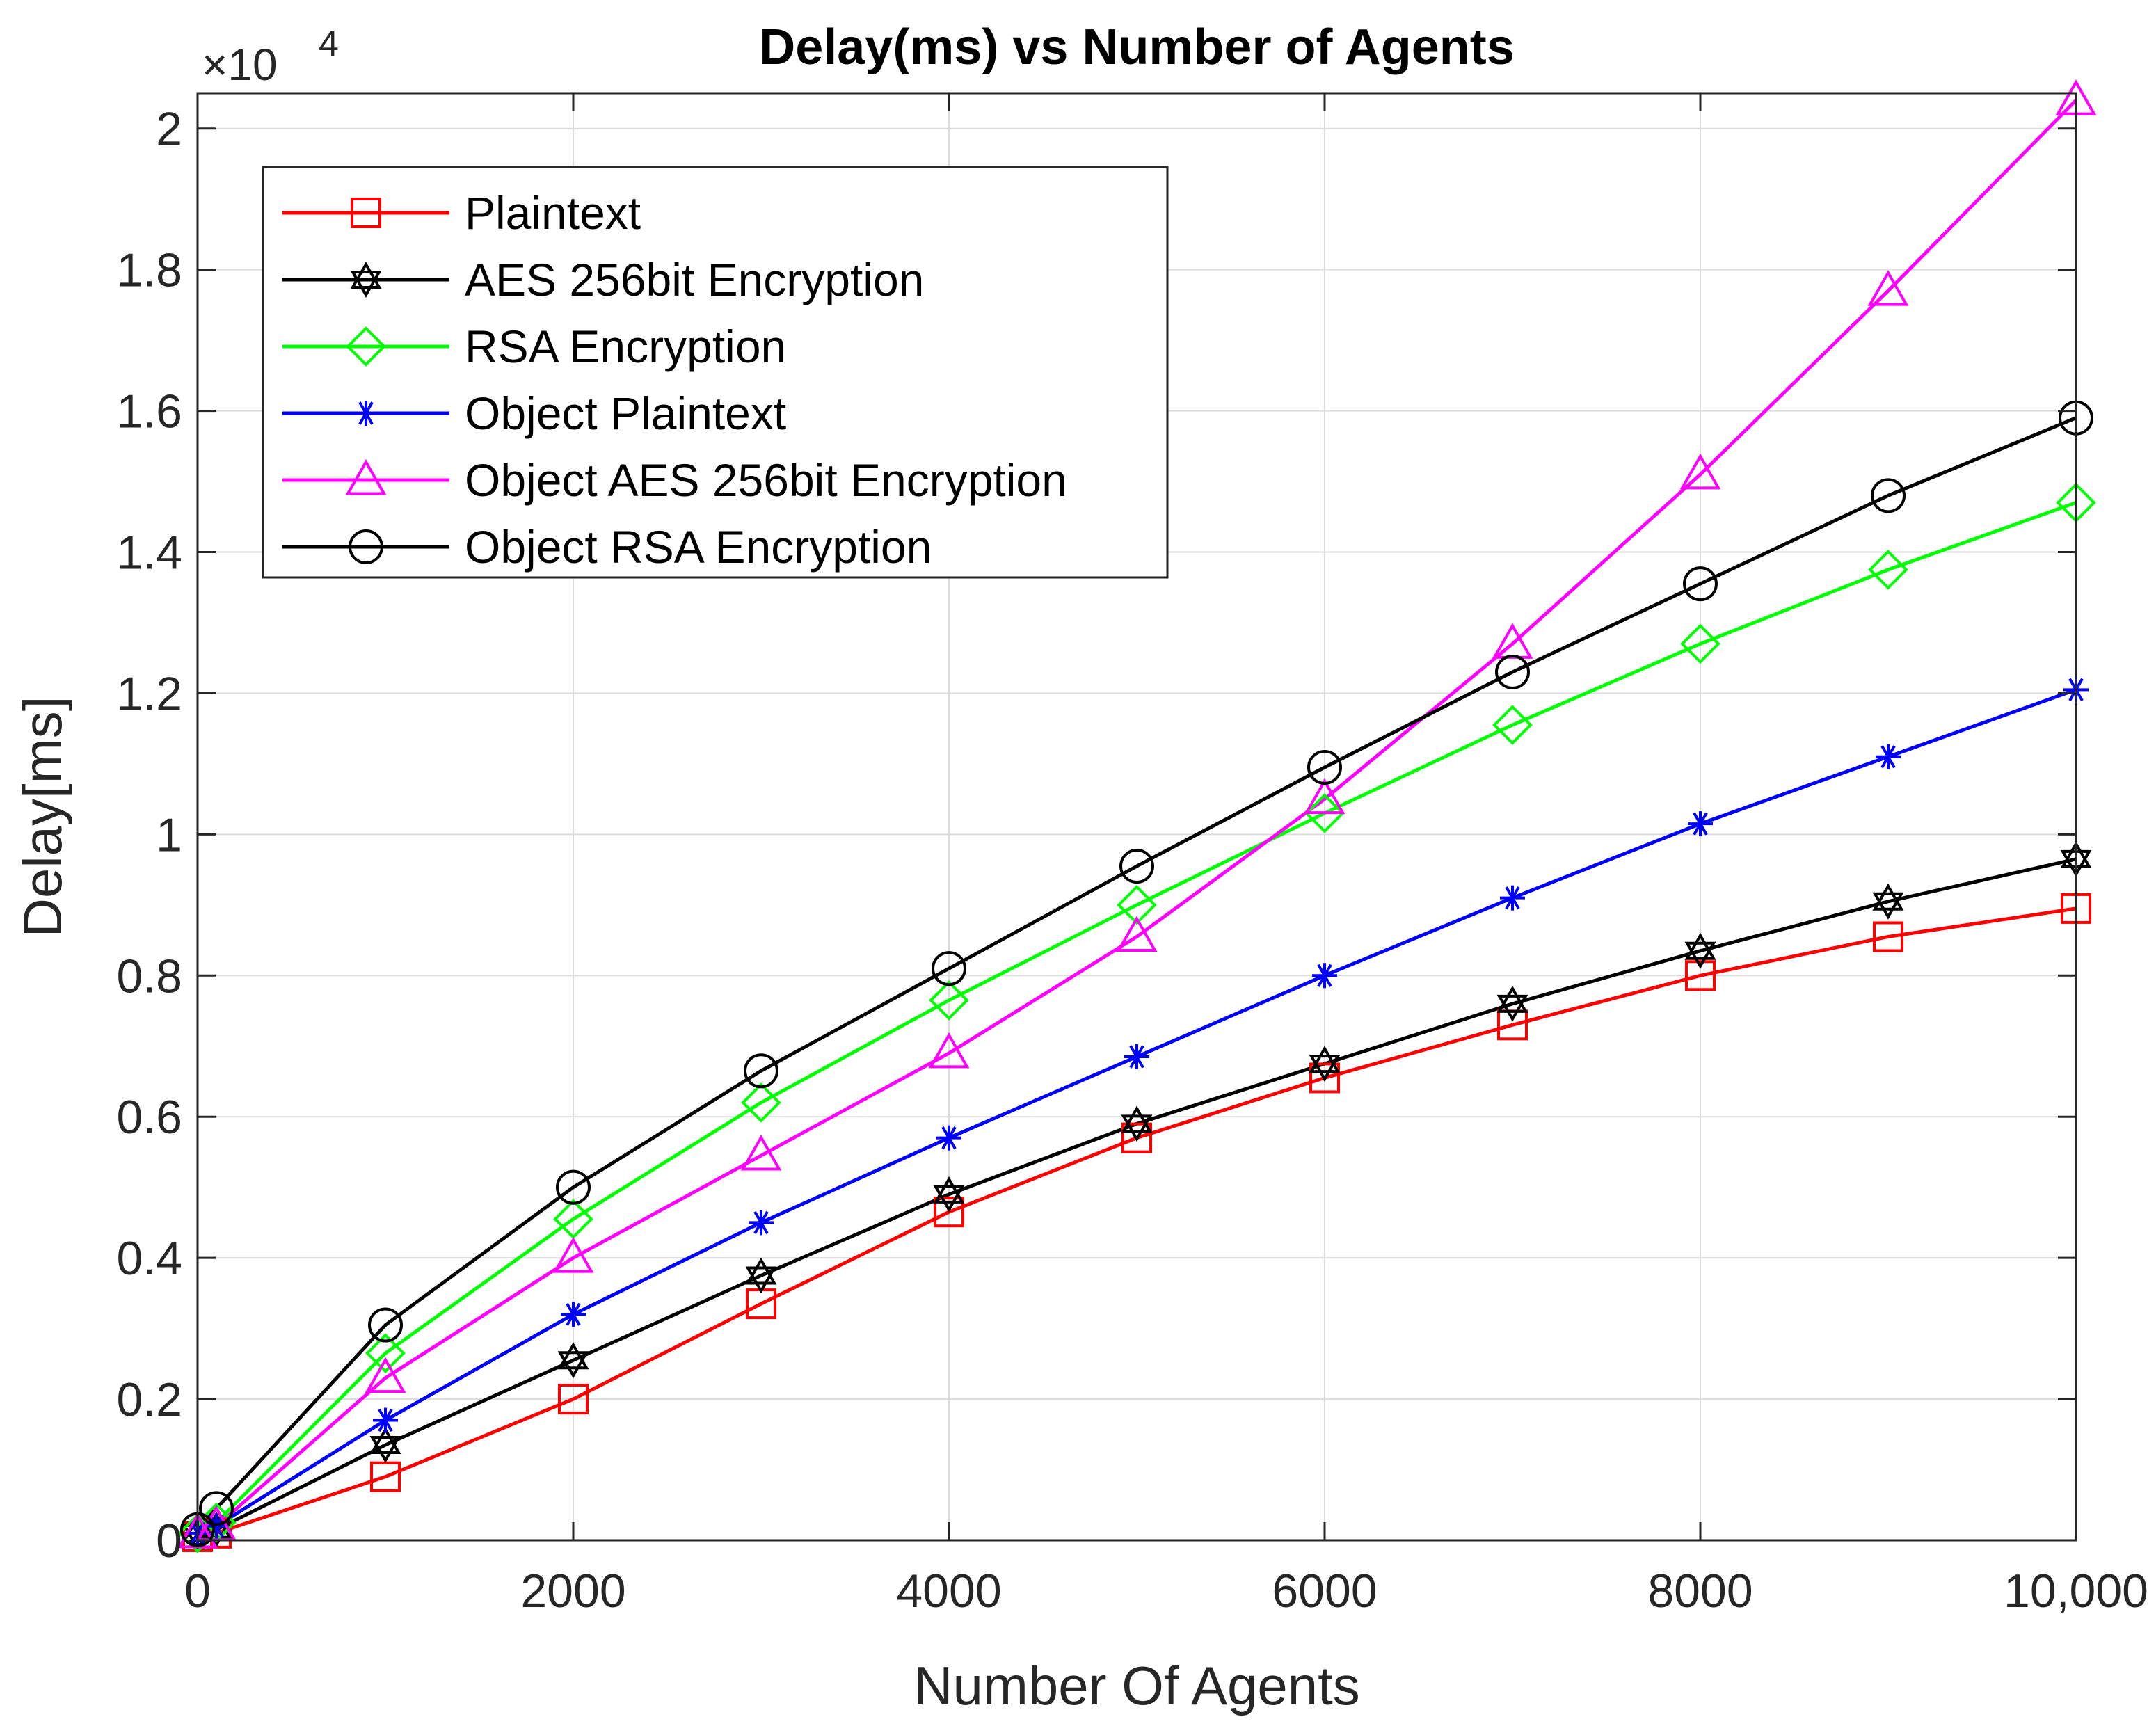 This screenshot has height=1726, width=2156. Describe the element at coordinates (149, 1117) in the screenshot. I see `y-tick-label: 0.6` at that location.